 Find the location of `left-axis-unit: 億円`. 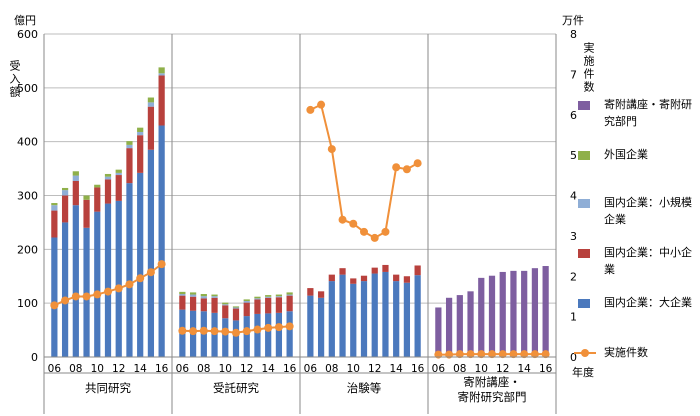

left-axis-unit: 億円 is located at coordinates (25, 20).